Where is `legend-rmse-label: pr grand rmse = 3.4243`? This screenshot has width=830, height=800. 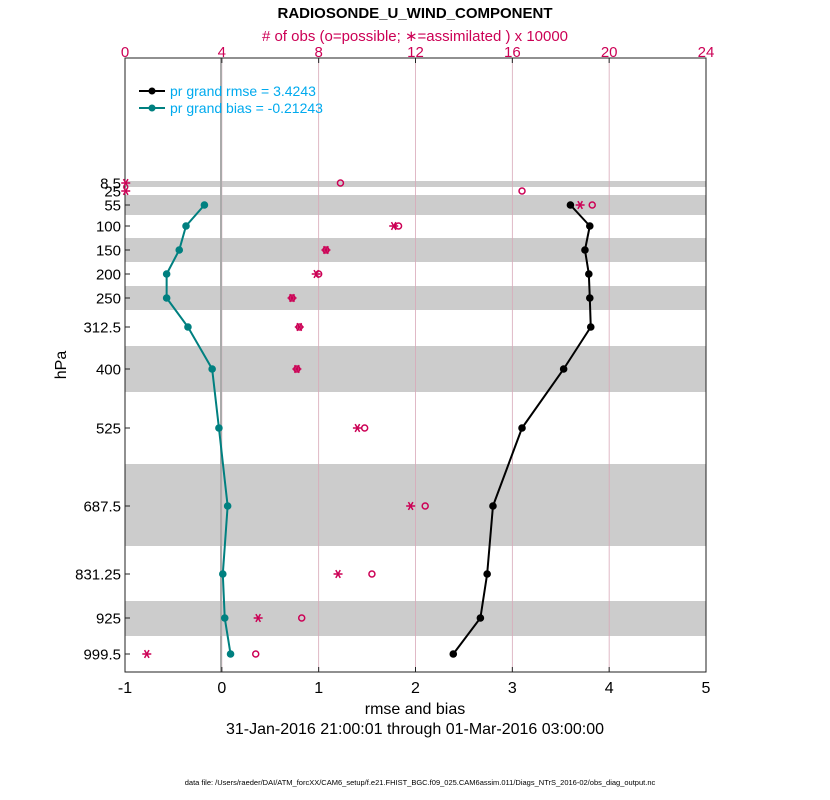
legend-rmse-label: pr grand rmse = 3.4243 is located at coordinates (243, 91).